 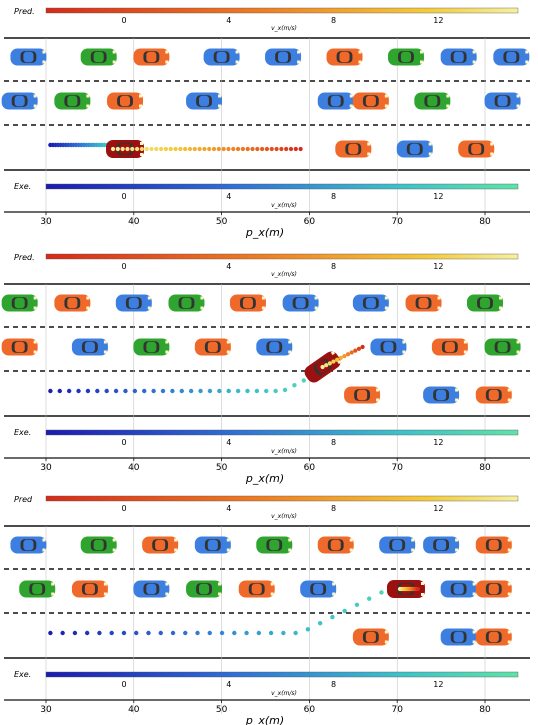 I want to click on pred-vx-tick: 0, so click(x=123, y=20).